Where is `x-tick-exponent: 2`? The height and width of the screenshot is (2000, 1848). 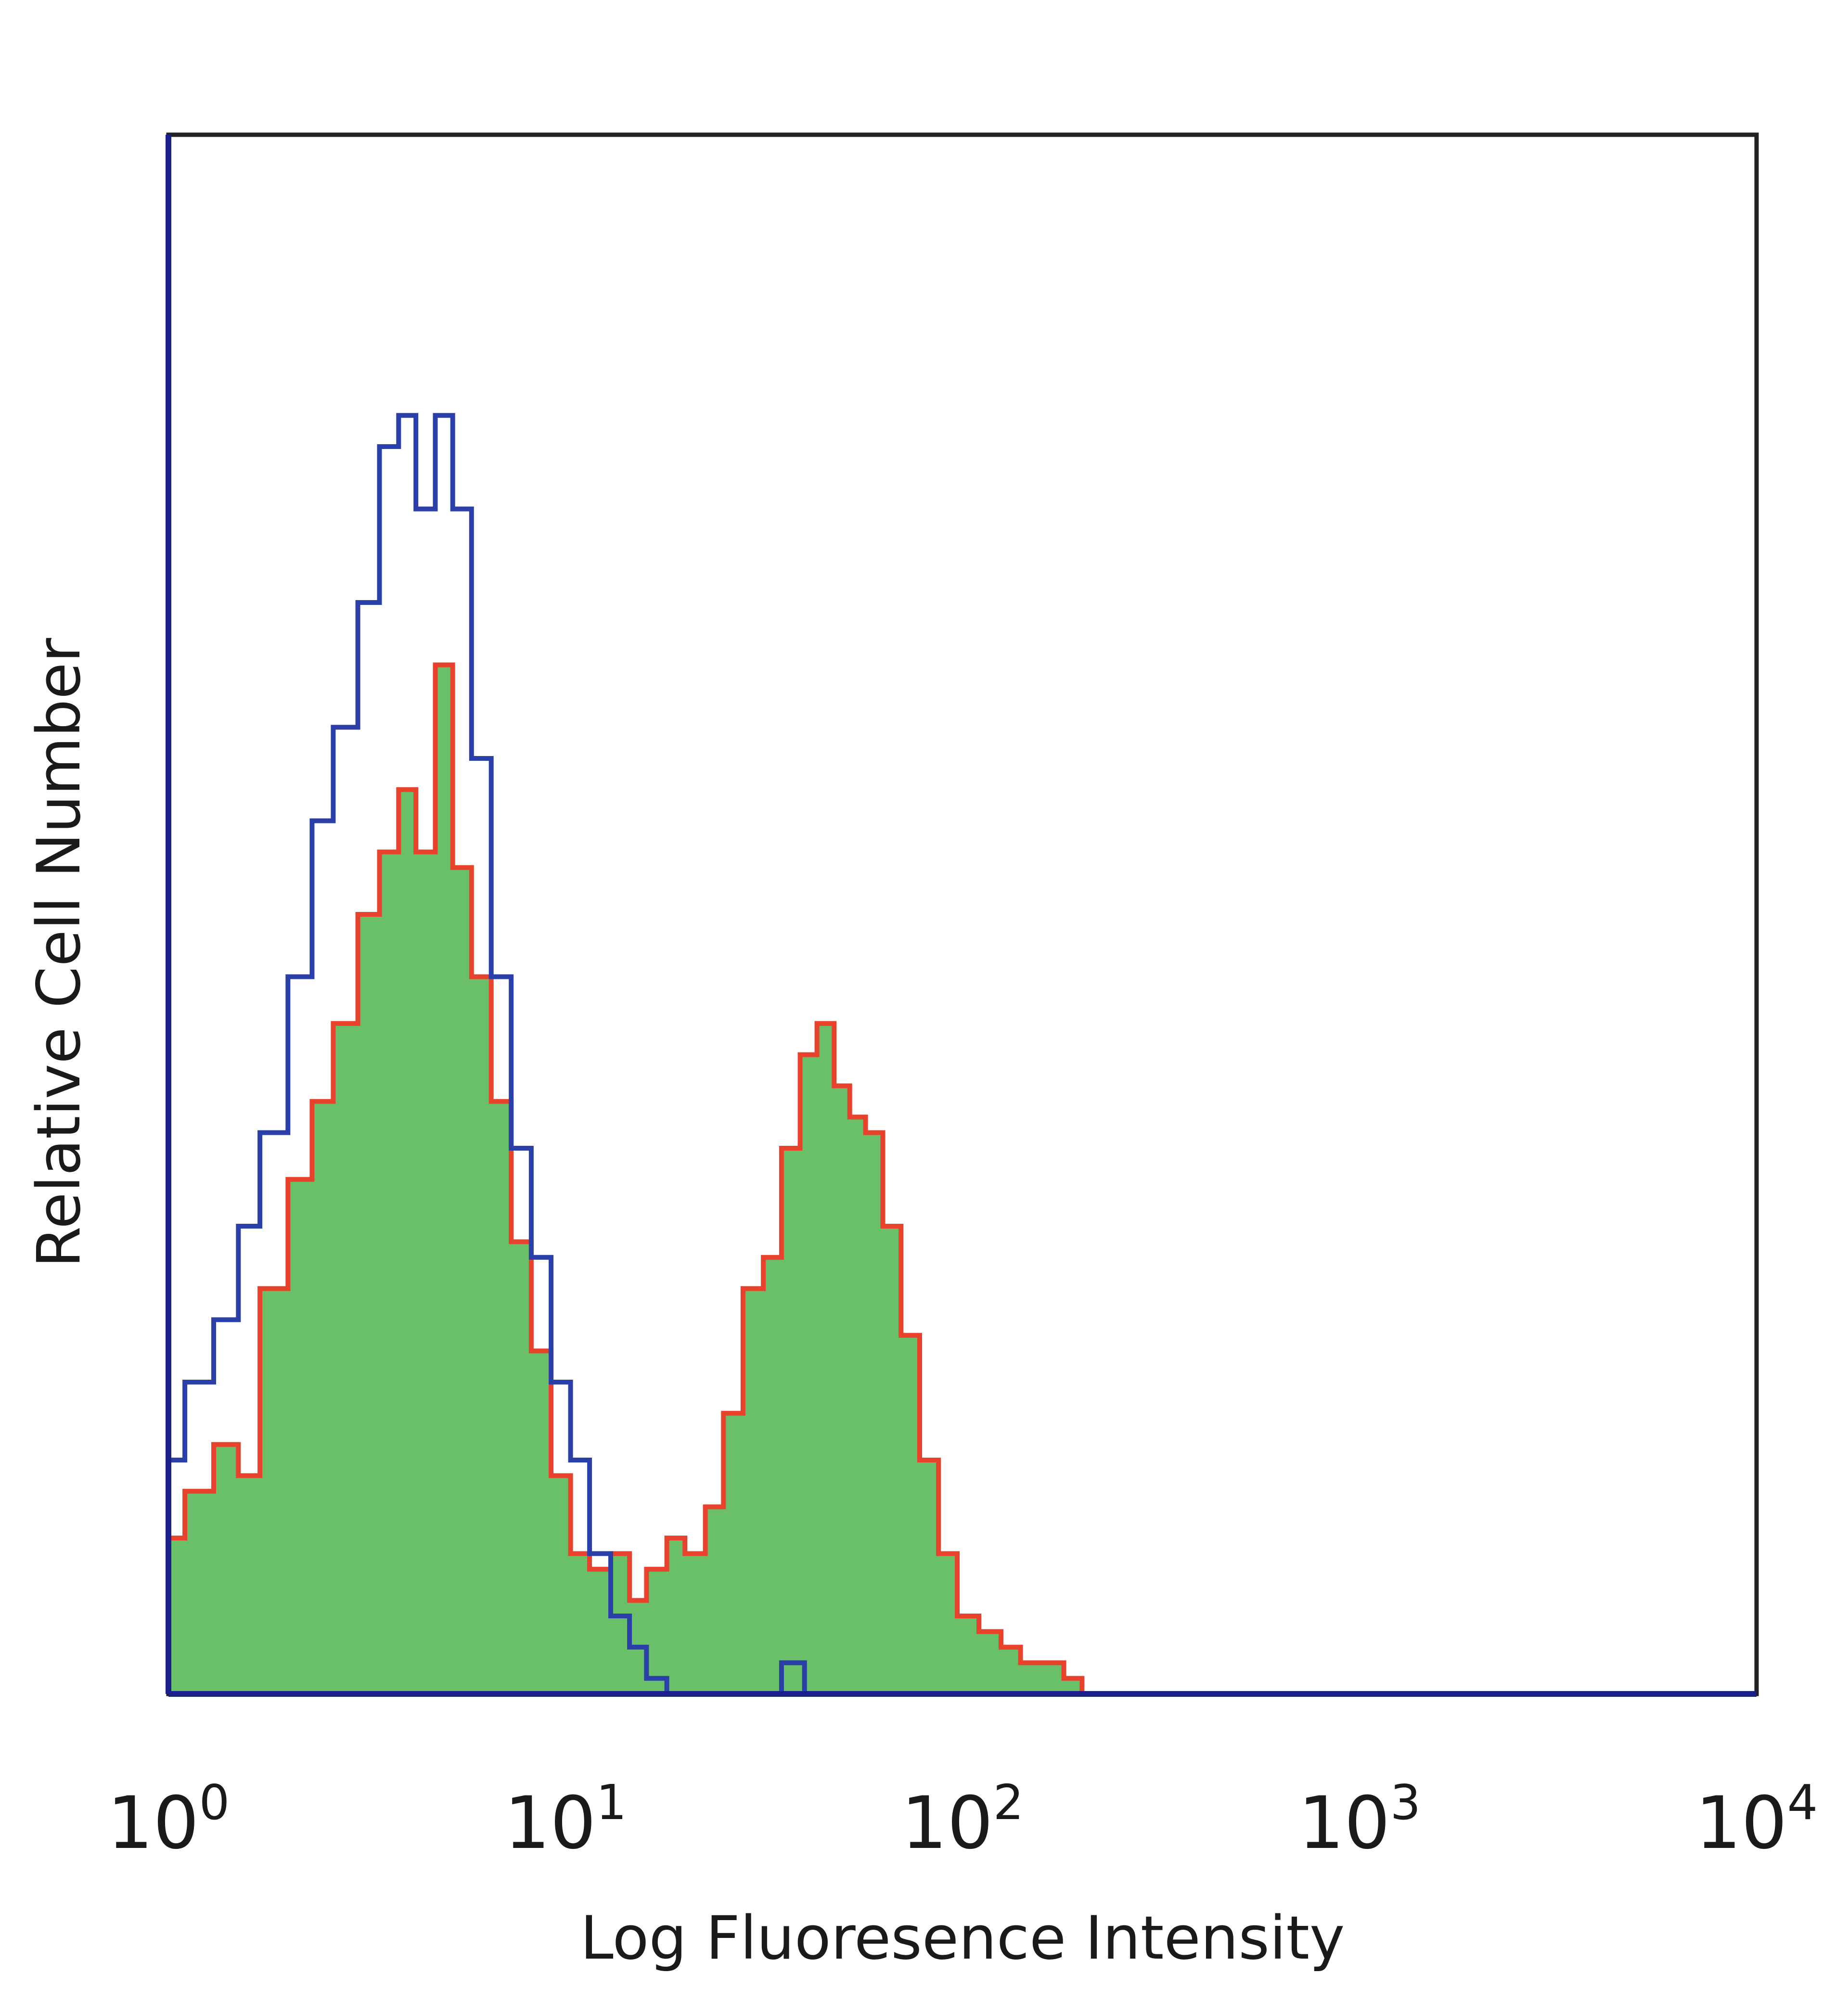
x-tick-exponent: 2 is located at coordinates (1008, 1802).